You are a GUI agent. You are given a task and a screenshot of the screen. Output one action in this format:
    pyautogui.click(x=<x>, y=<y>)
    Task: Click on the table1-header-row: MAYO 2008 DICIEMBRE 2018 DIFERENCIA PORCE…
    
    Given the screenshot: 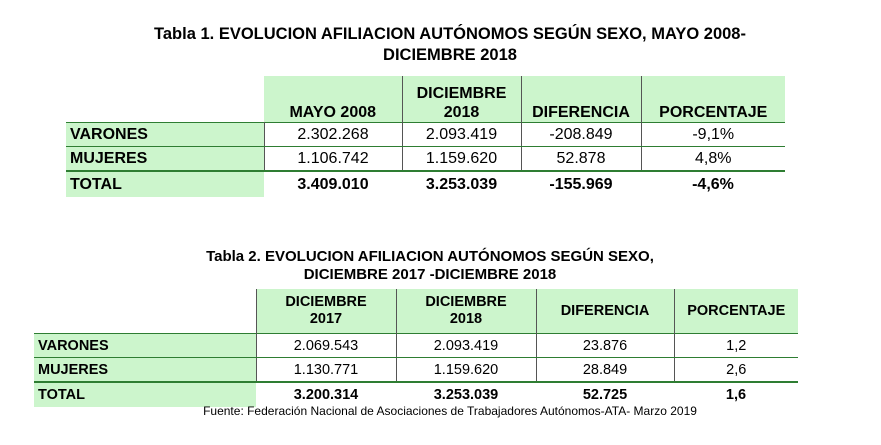 What is the action you would take?
    pyautogui.click(x=425, y=99)
    